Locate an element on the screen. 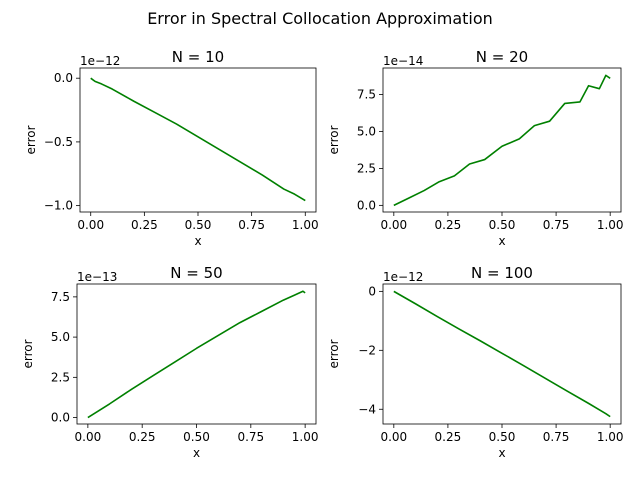 The height and width of the screenshot is (484, 640). subplot-title: N = 100 is located at coordinates (502, 273).